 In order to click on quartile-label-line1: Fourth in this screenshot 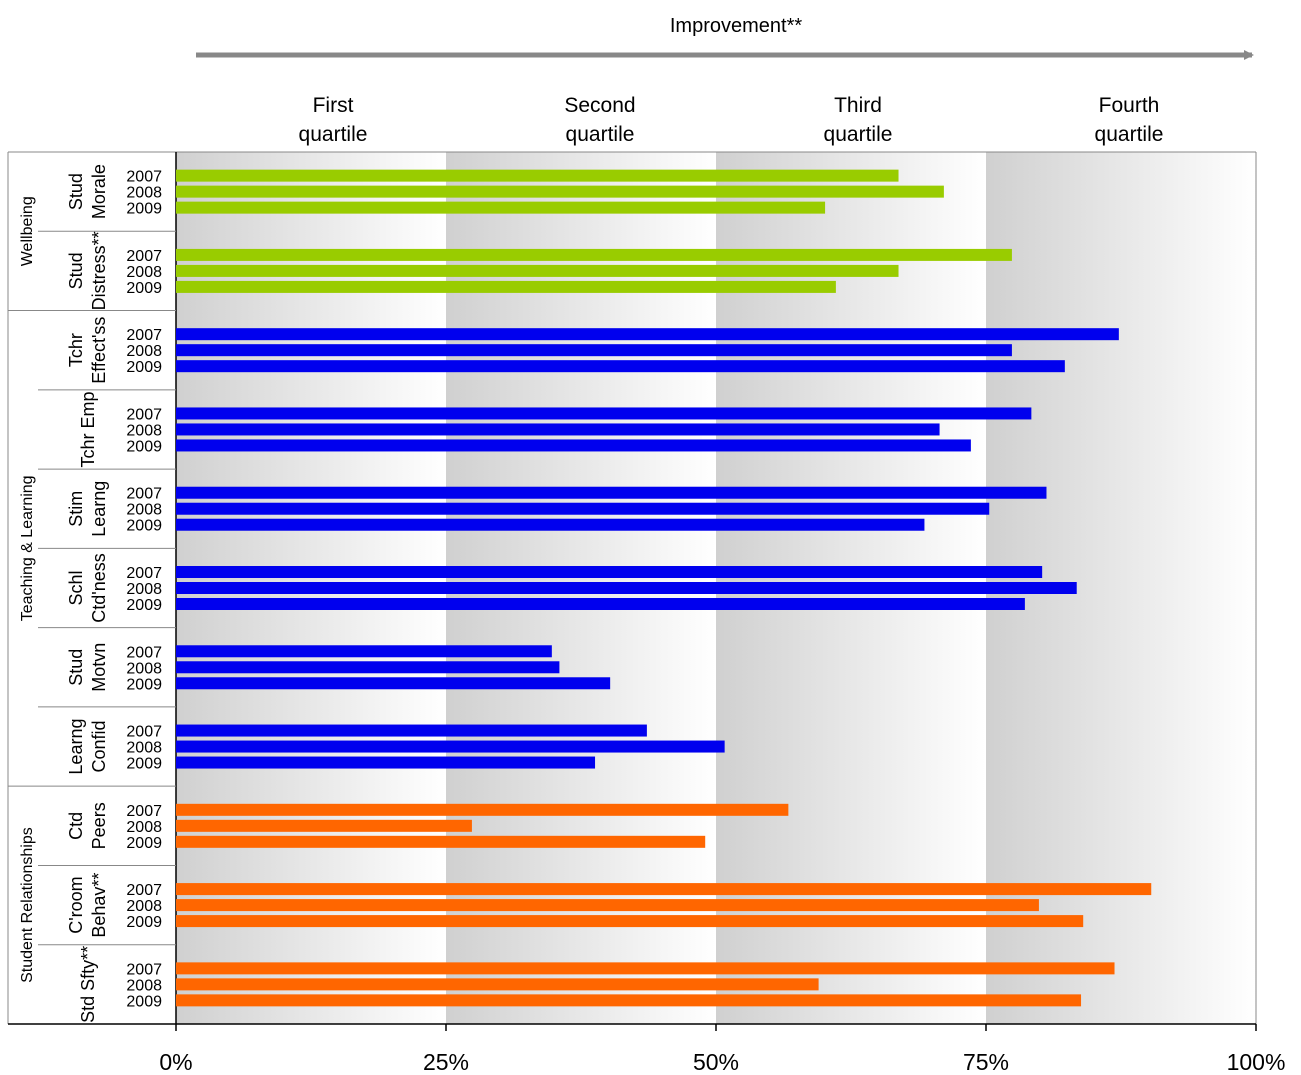, I will do `click(1129, 105)`.